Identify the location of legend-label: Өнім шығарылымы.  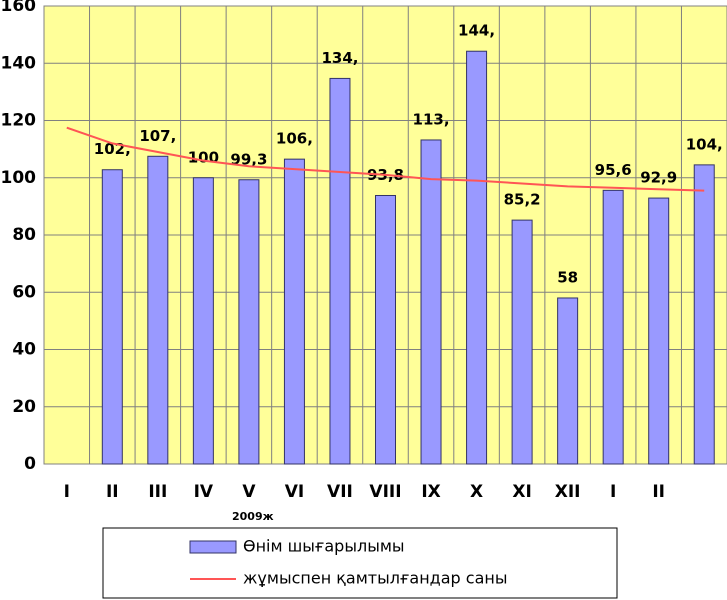
(324, 546).